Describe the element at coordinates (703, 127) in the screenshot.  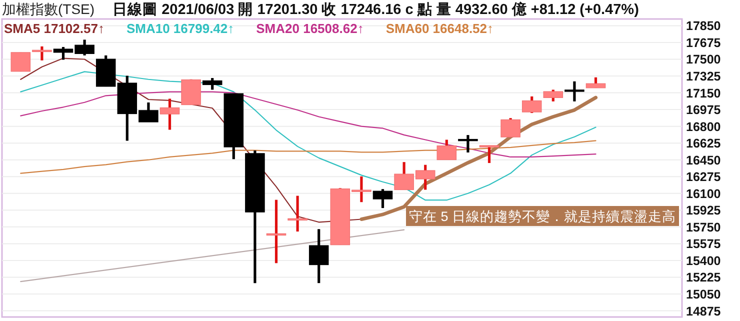
I see `y-tick-label: 16800` at that location.